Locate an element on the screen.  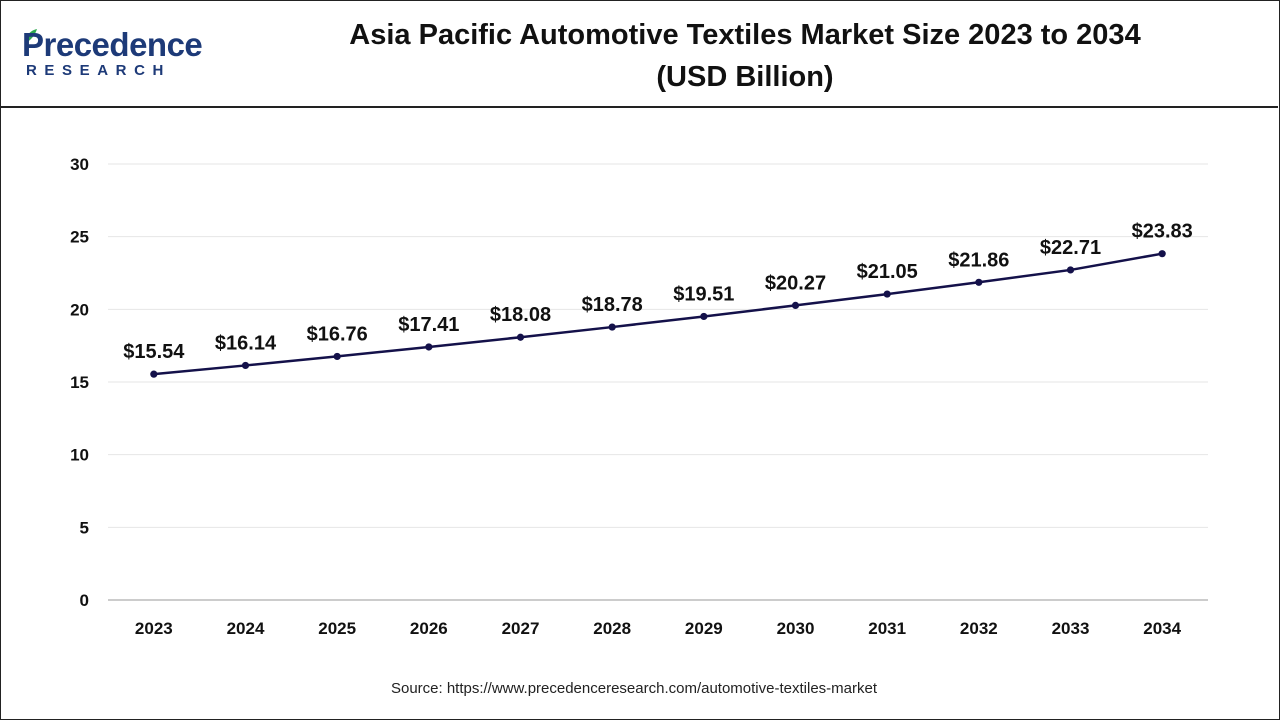
precedence-research-logo: Precedence RESEARCH is located at coordinates (122, 56).